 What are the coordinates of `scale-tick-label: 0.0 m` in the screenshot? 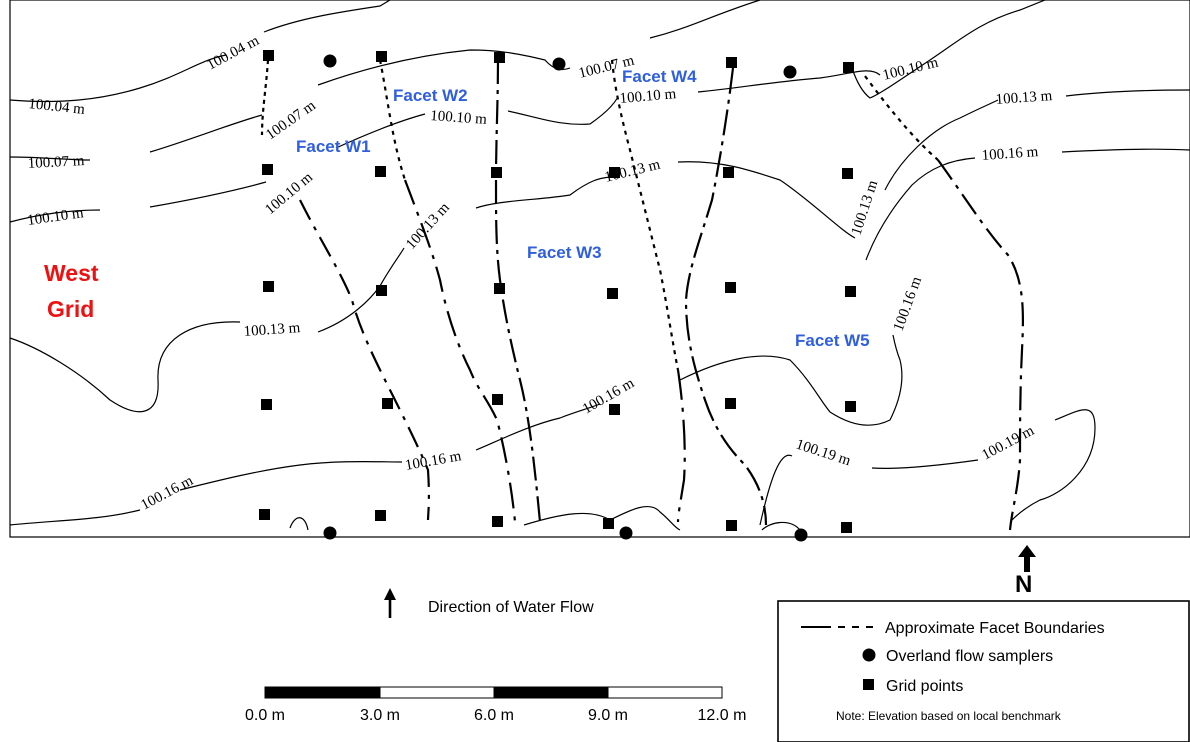 It's located at (265, 715).